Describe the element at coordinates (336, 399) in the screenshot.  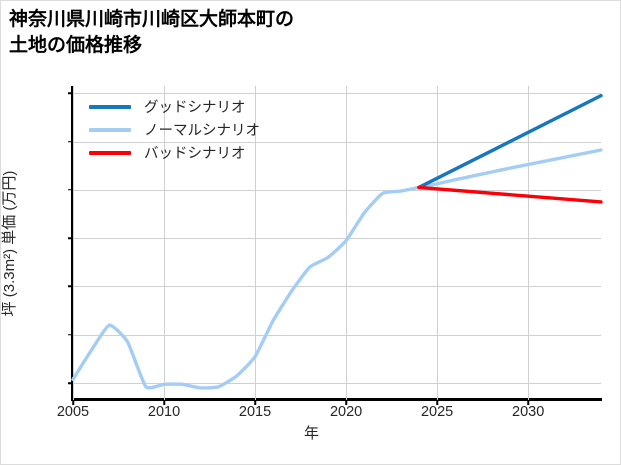
I see `x-axis-line` at that location.